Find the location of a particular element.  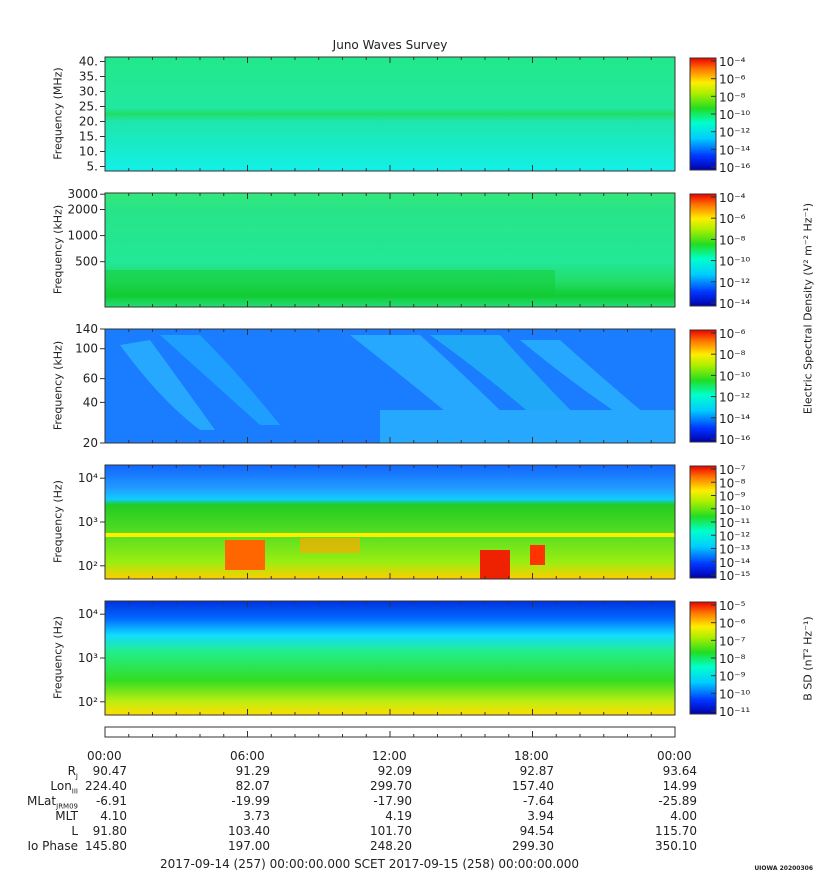

panel-5-ytick-label: 10² is located at coordinates (88, 702).